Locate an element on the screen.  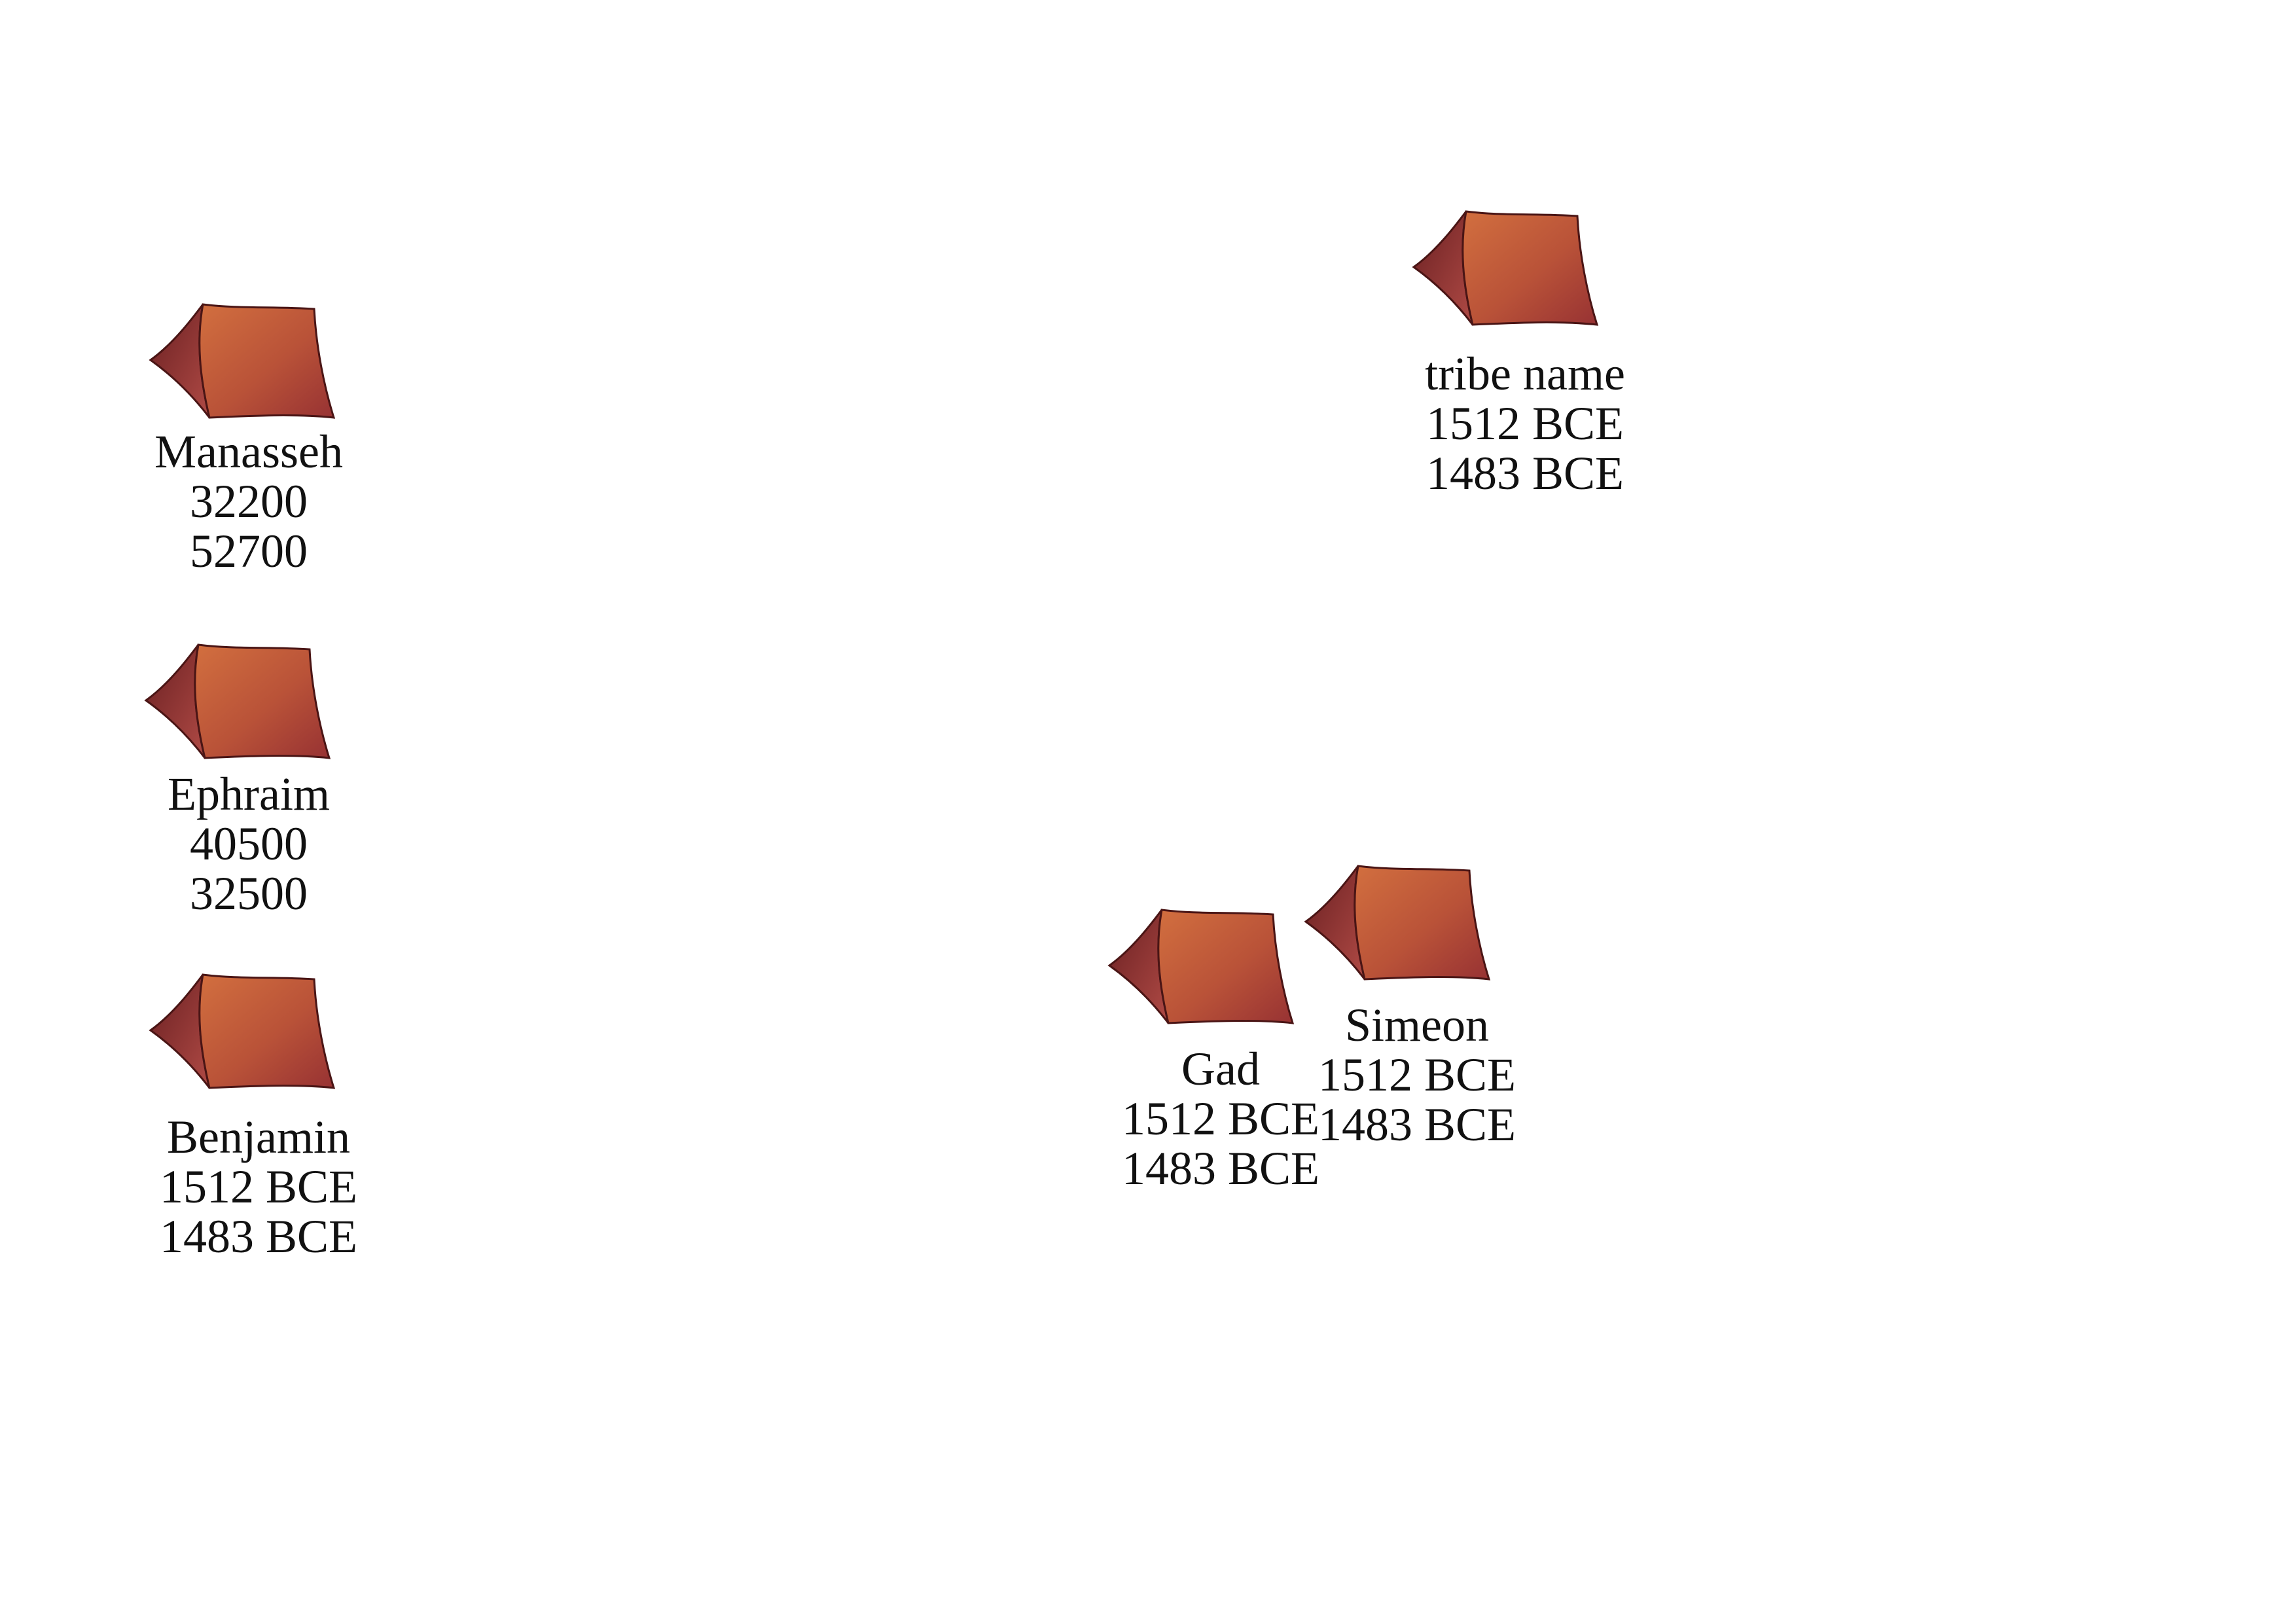
tribe-name-text: Gad is located at coordinates (1220, 1069).